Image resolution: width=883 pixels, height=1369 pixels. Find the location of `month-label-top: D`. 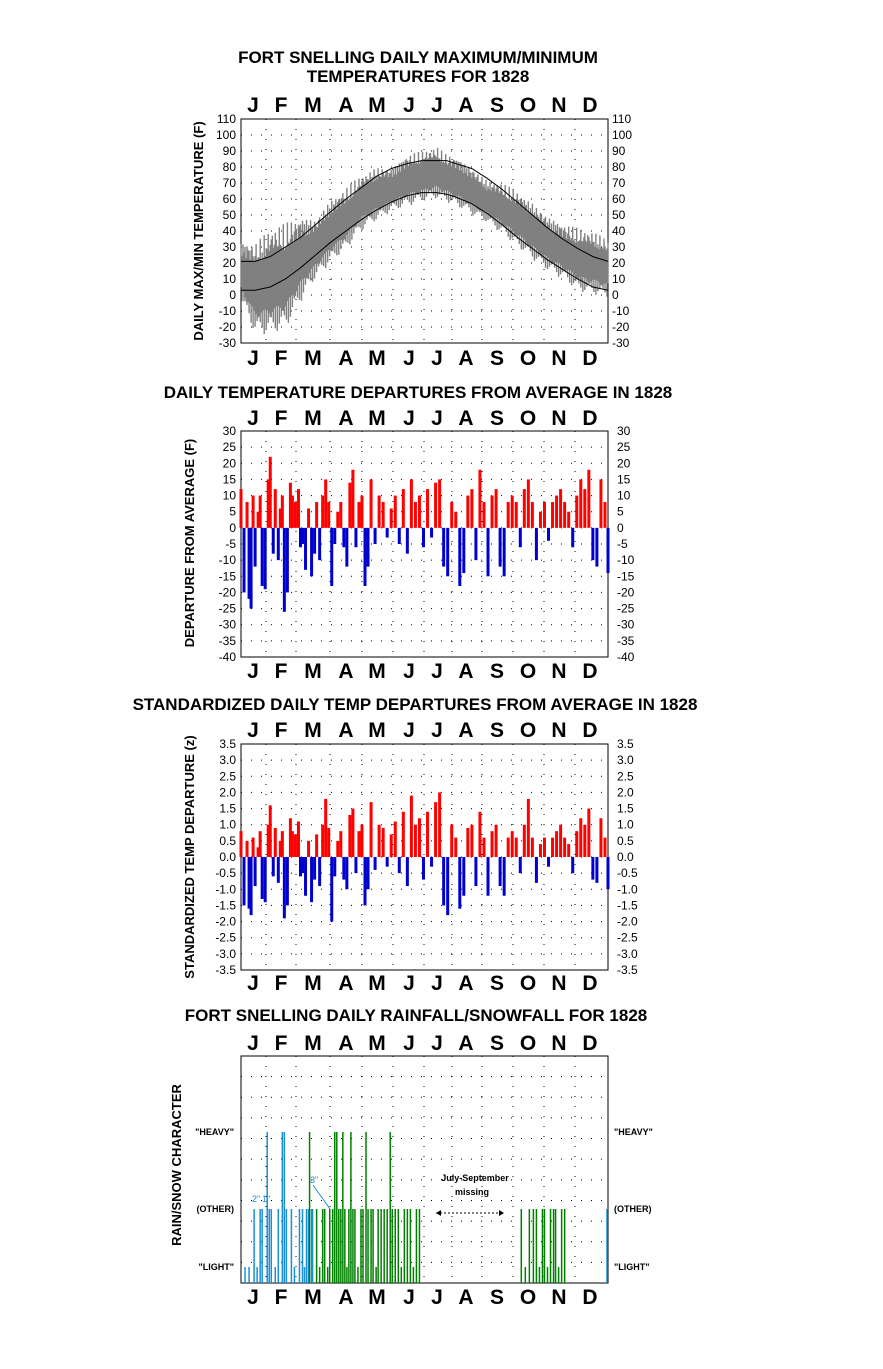

month-label-top: D is located at coordinates (589, 1043).